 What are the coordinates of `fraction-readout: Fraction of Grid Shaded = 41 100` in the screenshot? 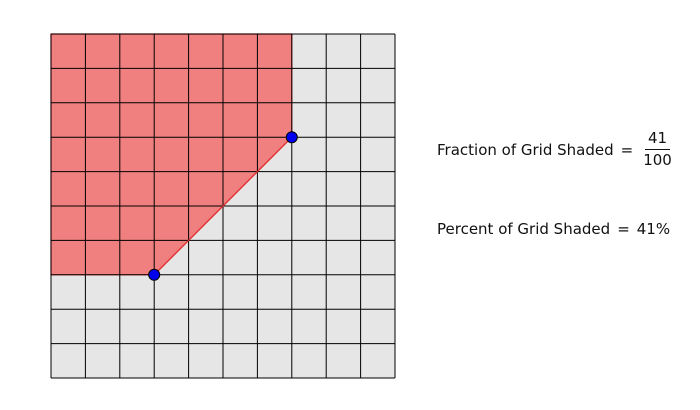 It's located at (556, 149).